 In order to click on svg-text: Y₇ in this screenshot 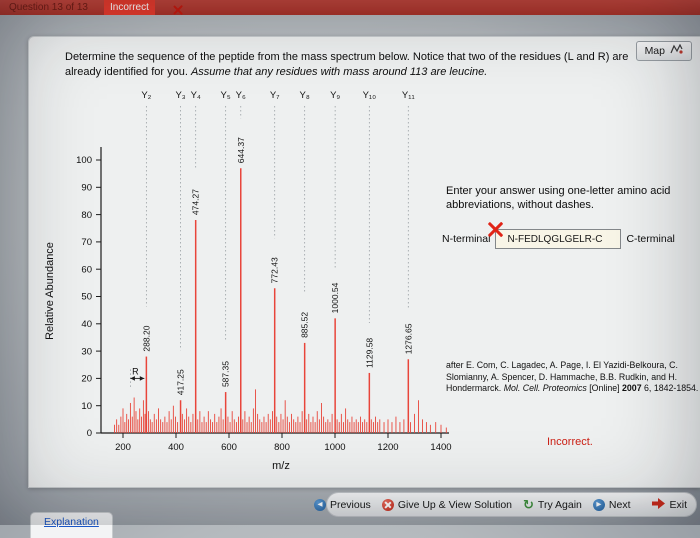, I will do `click(275, 95)`.